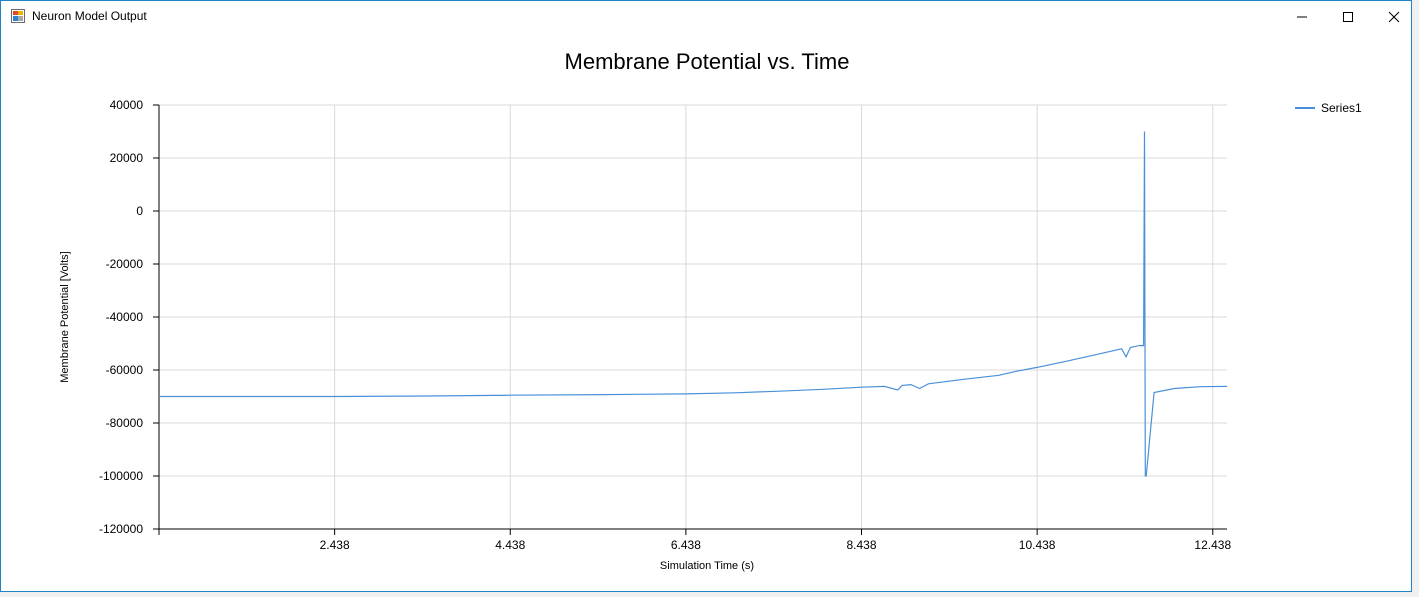 The image size is (1419, 597). I want to click on x-tick-label: 6.438, so click(686, 545).